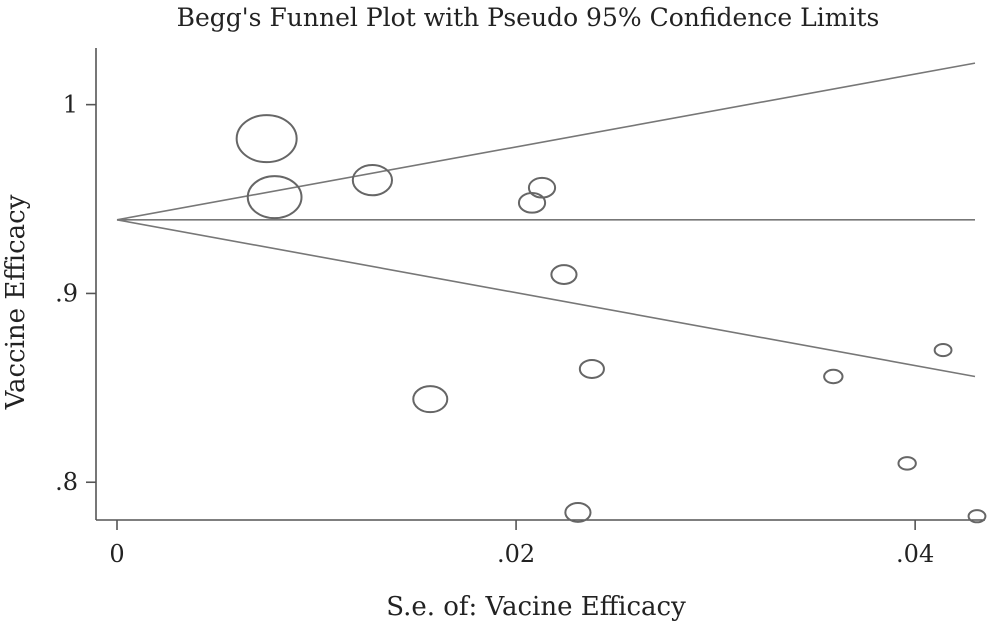 Image resolution: width=1000 pixels, height=642 pixels. What do you see at coordinates (536, 607) in the screenshot?
I see `x-axis-label: S.e. of: Vacine Efficacy` at bounding box center [536, 607].